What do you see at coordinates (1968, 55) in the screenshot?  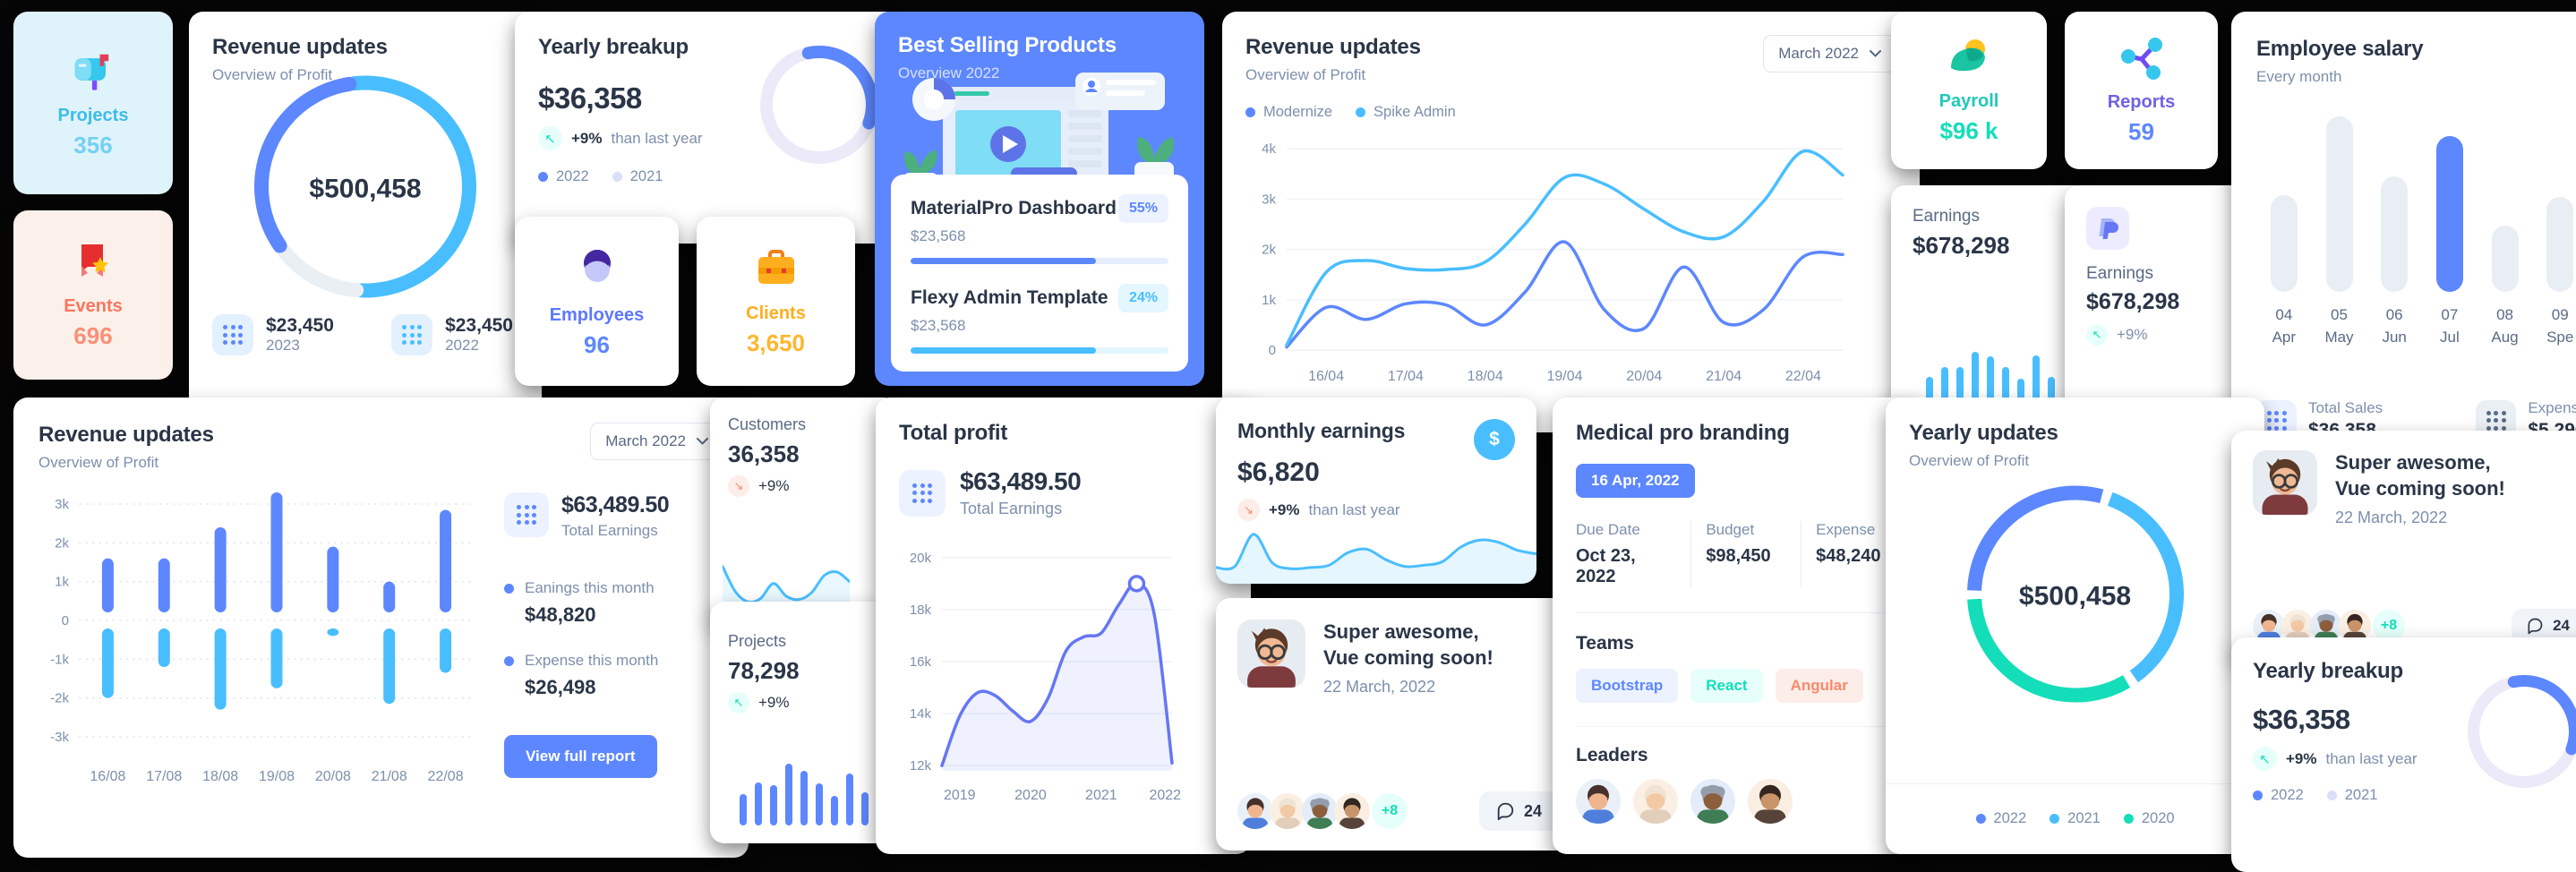 I see `payroll-leaf-icon` at bounding box center [1968, 55].